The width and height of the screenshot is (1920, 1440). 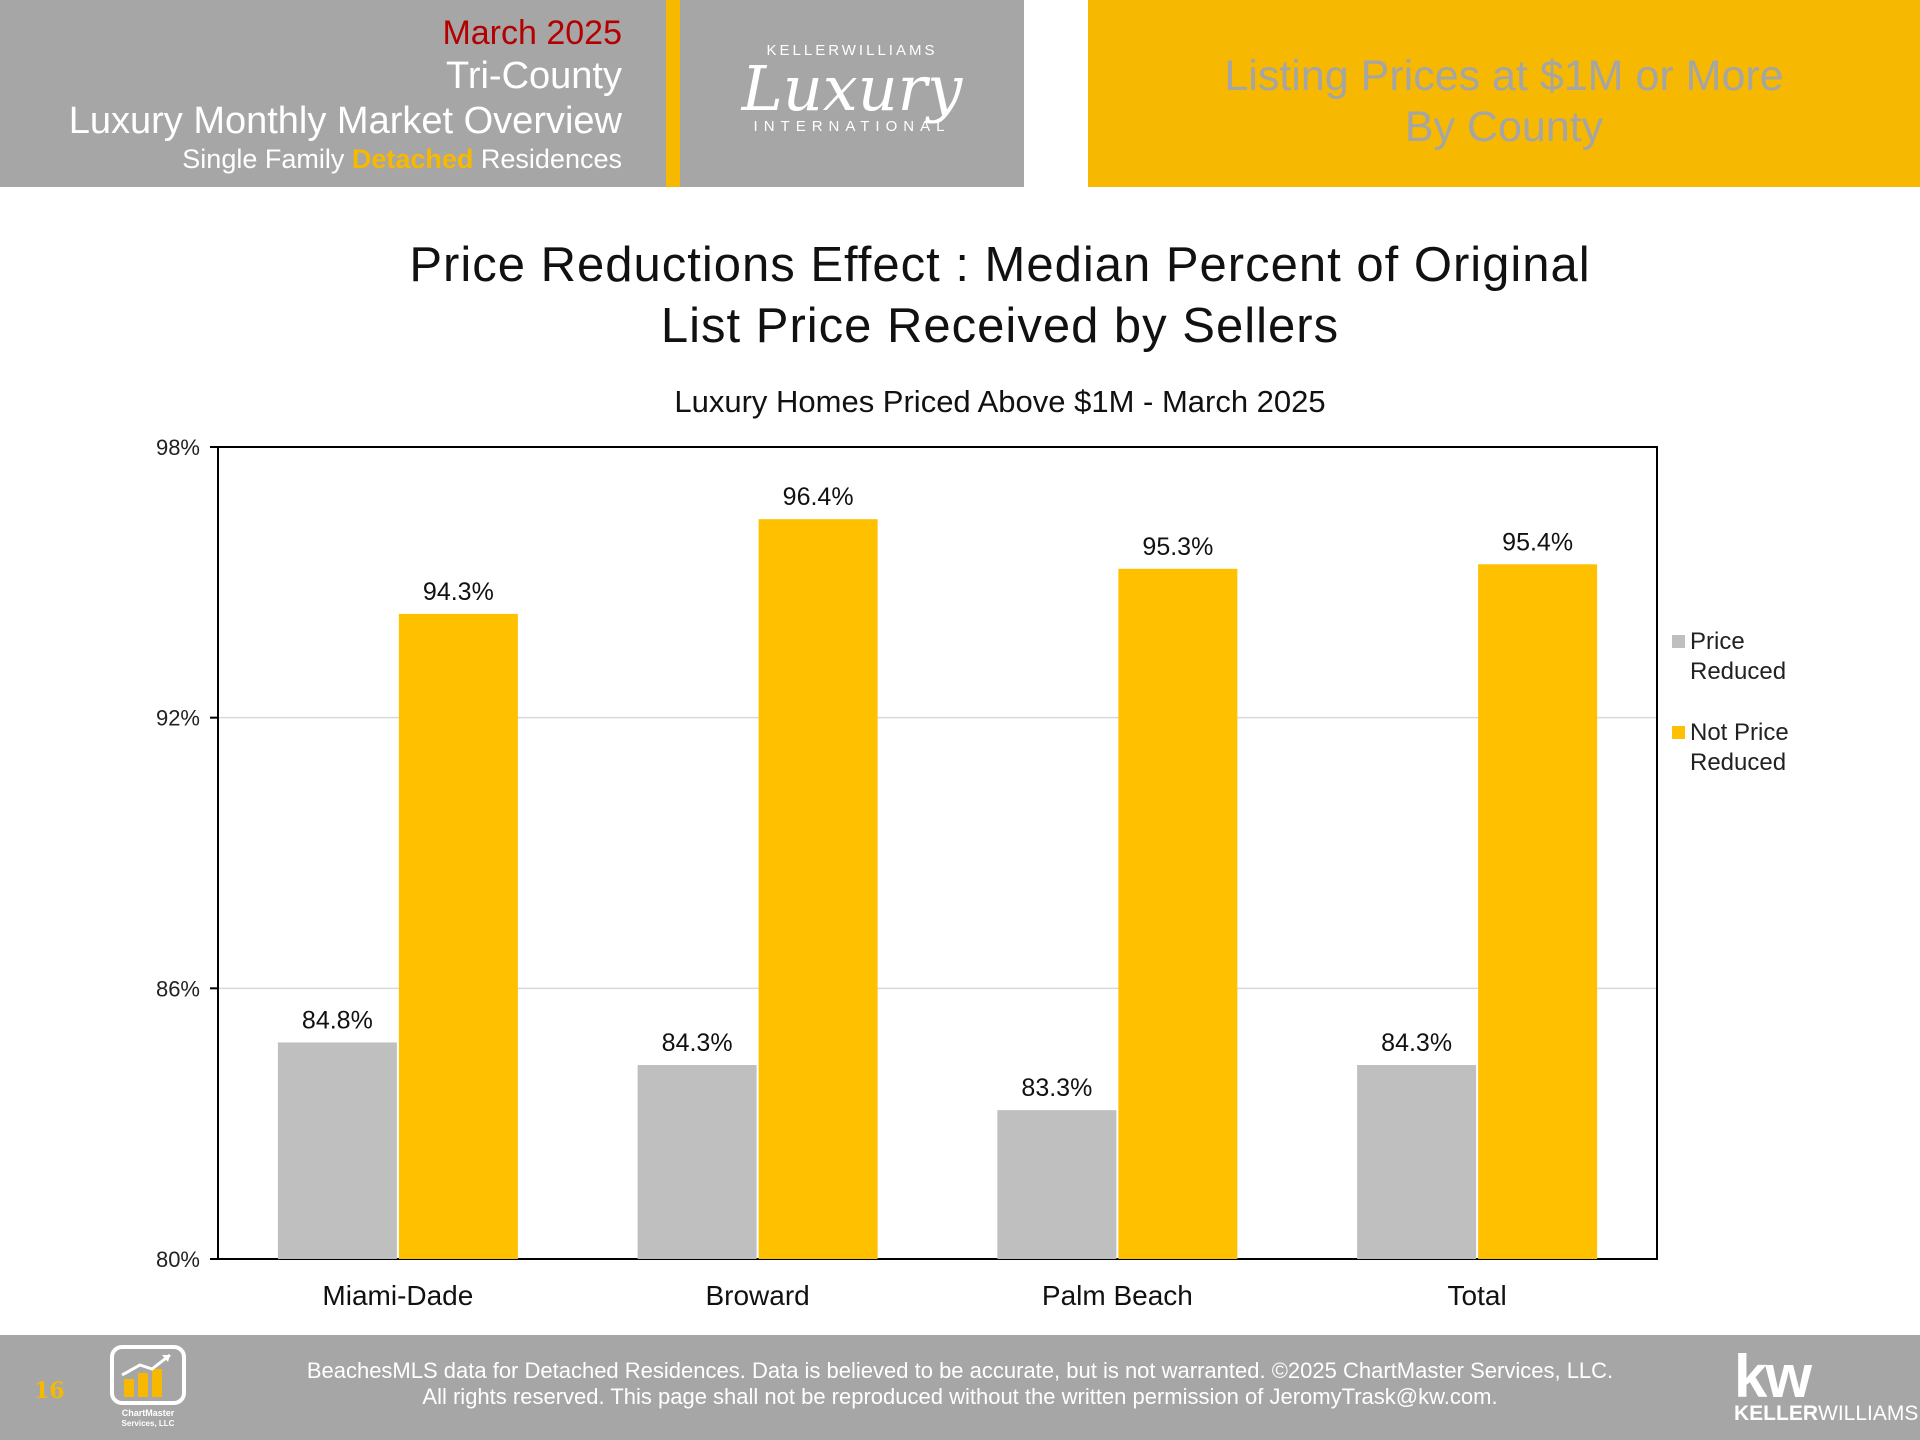 I want to click on footer-bar, so click(x=960, y=1387).